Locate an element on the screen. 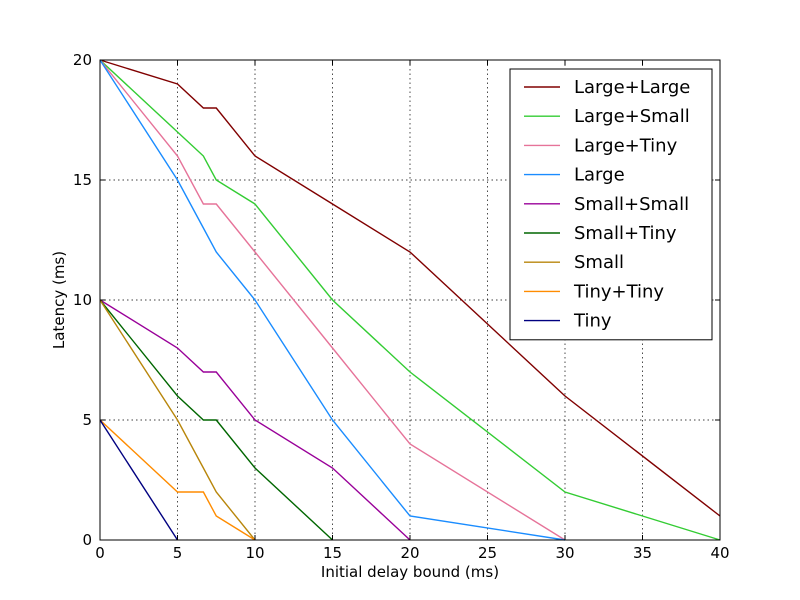 The width and height of the screenshot is (800, 600). x-tick-label: 40 is located at coordinates (719, 553).